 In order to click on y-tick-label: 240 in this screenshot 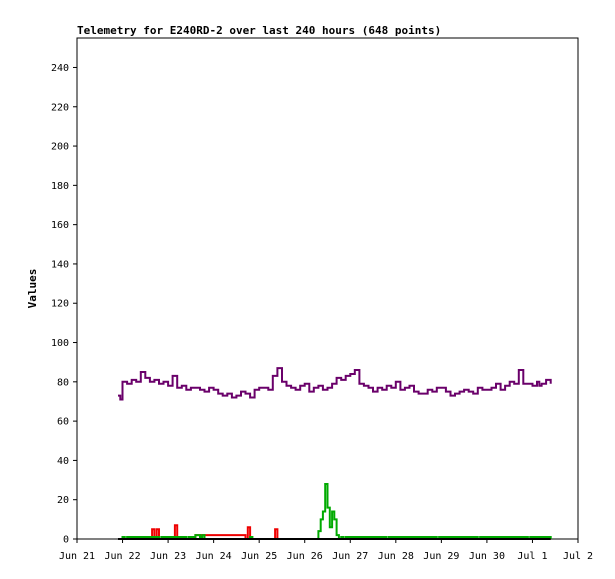, I will do `click(60, 68)`.